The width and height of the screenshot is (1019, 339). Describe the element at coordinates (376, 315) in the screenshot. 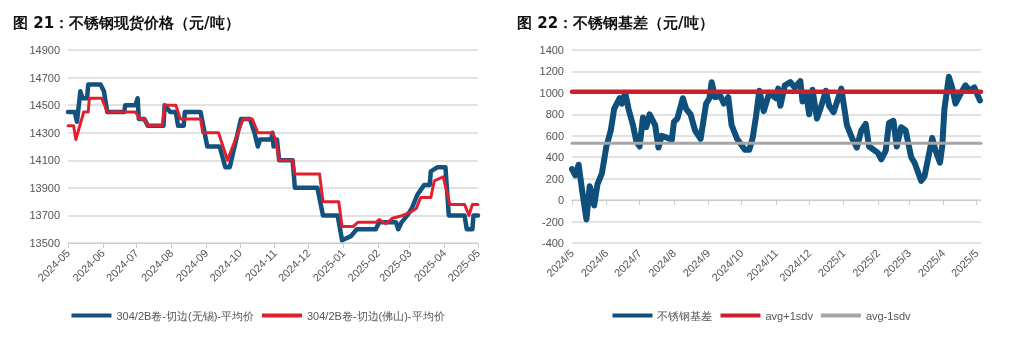

I see `legend-label: 304/2B卷-切边(佛山)-平均价` at that location.